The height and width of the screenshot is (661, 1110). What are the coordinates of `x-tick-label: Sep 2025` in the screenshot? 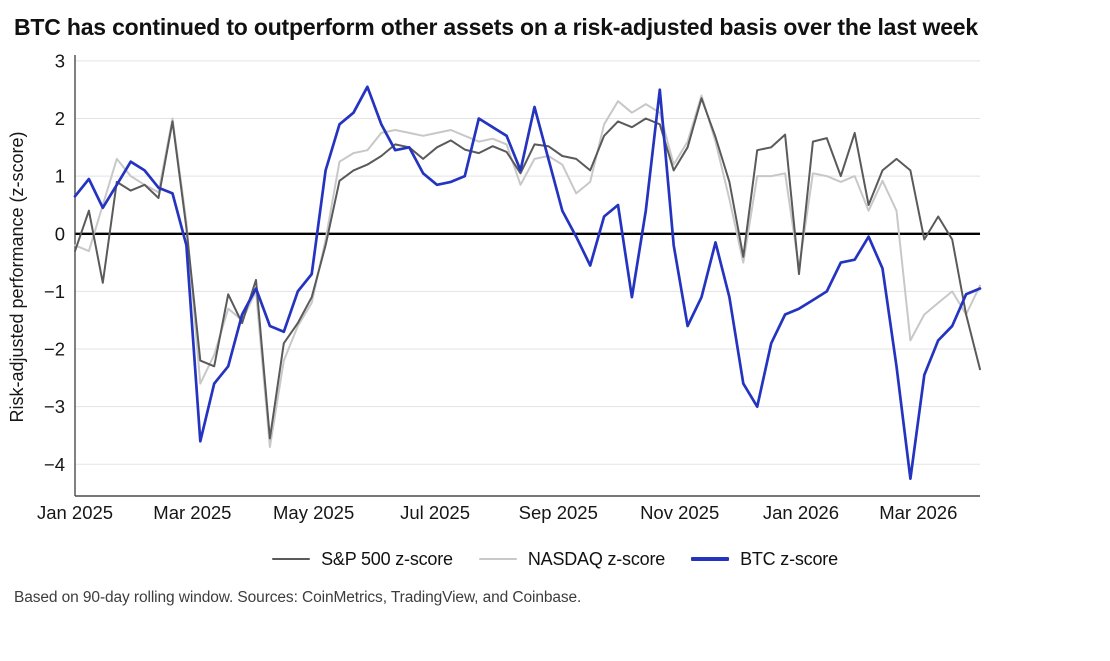 It's located at (558, 512).